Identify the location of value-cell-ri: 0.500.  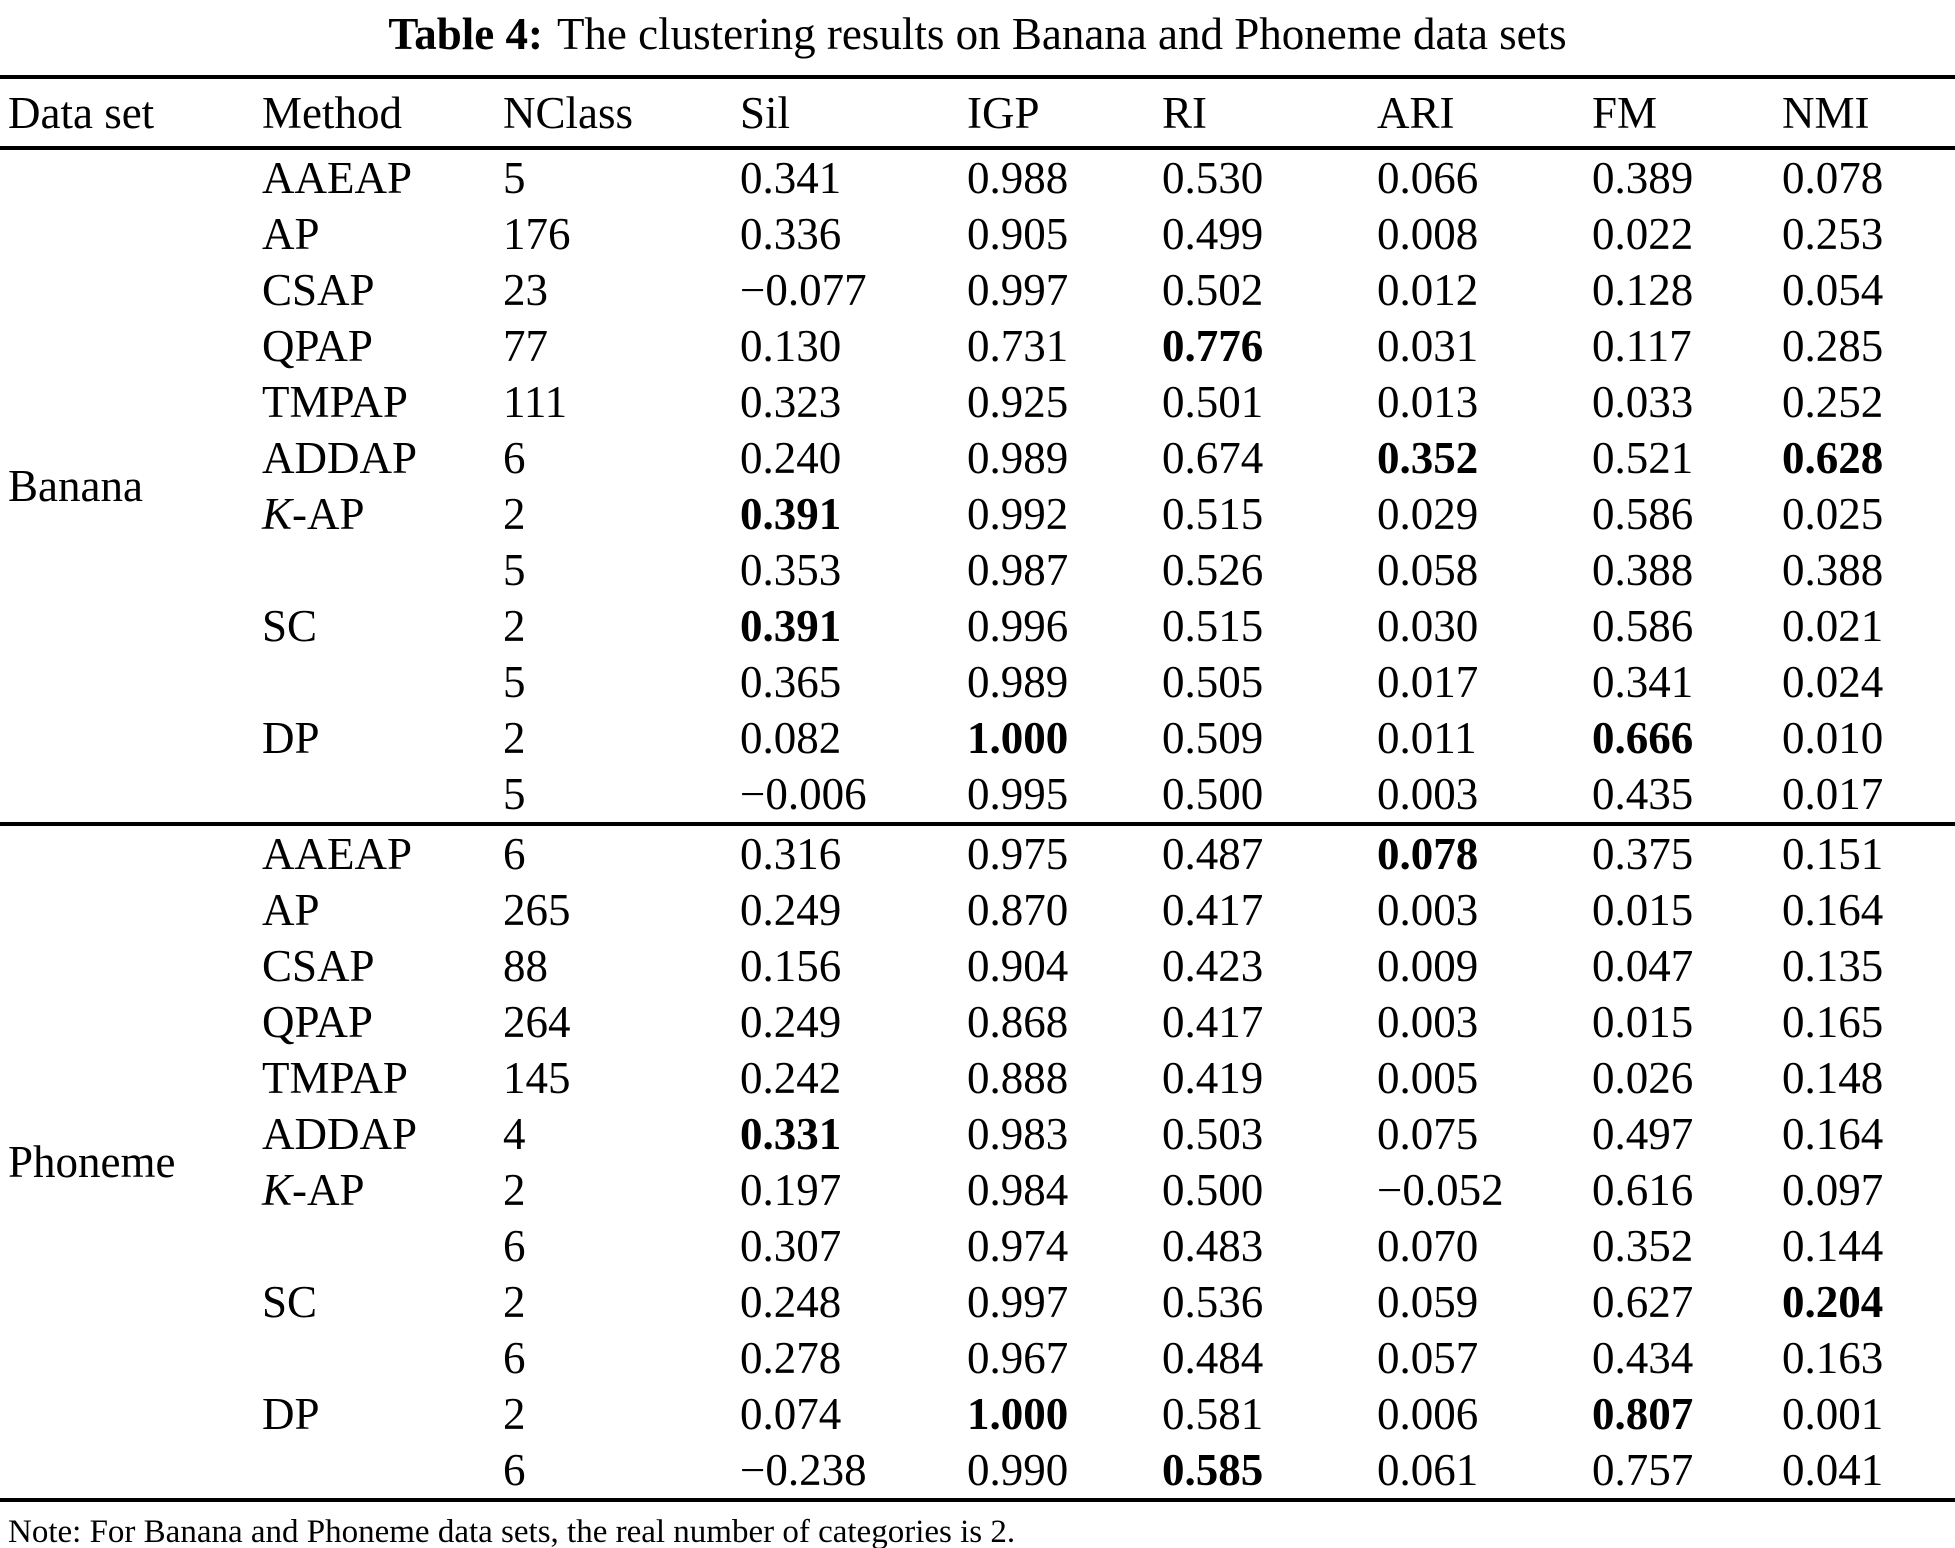
(1213, 1190).